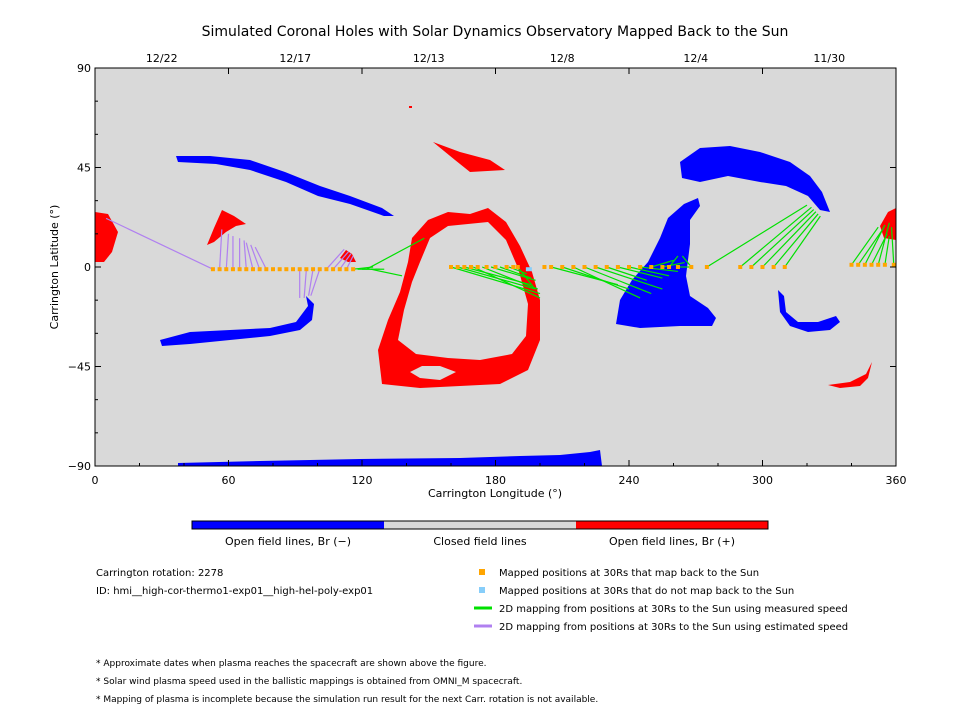 This screenshot has height=720, width=960. What do you see at coordinates (469, 157) in the screenshot?
I see `red-hole-upper-mid` at bounding box center [469, 157].